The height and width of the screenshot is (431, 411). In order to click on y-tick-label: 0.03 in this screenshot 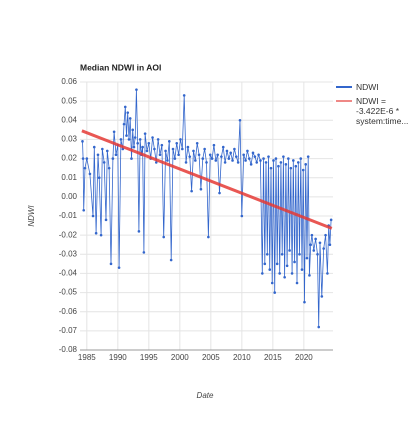, I will do `click(69, 139)`.